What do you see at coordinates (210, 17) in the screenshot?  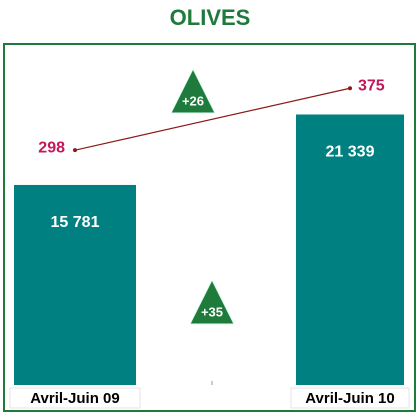 I see `chart-title: OLIVES` at bounding box center [210, 17].